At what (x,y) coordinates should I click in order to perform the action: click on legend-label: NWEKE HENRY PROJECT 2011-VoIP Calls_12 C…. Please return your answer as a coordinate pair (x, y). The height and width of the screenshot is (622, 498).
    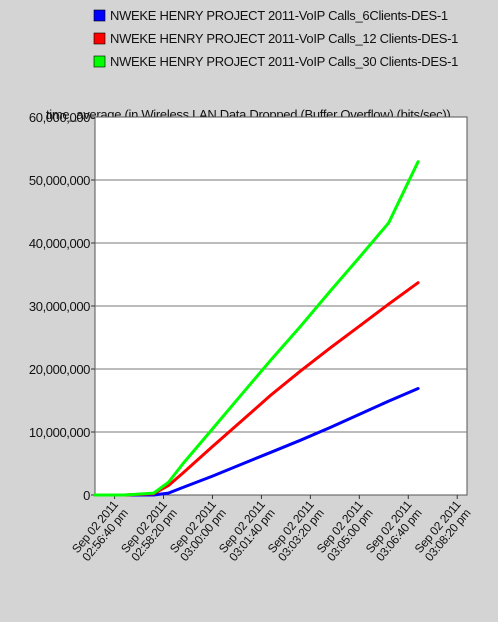
    Looking at the image, I should click on (284, 38).